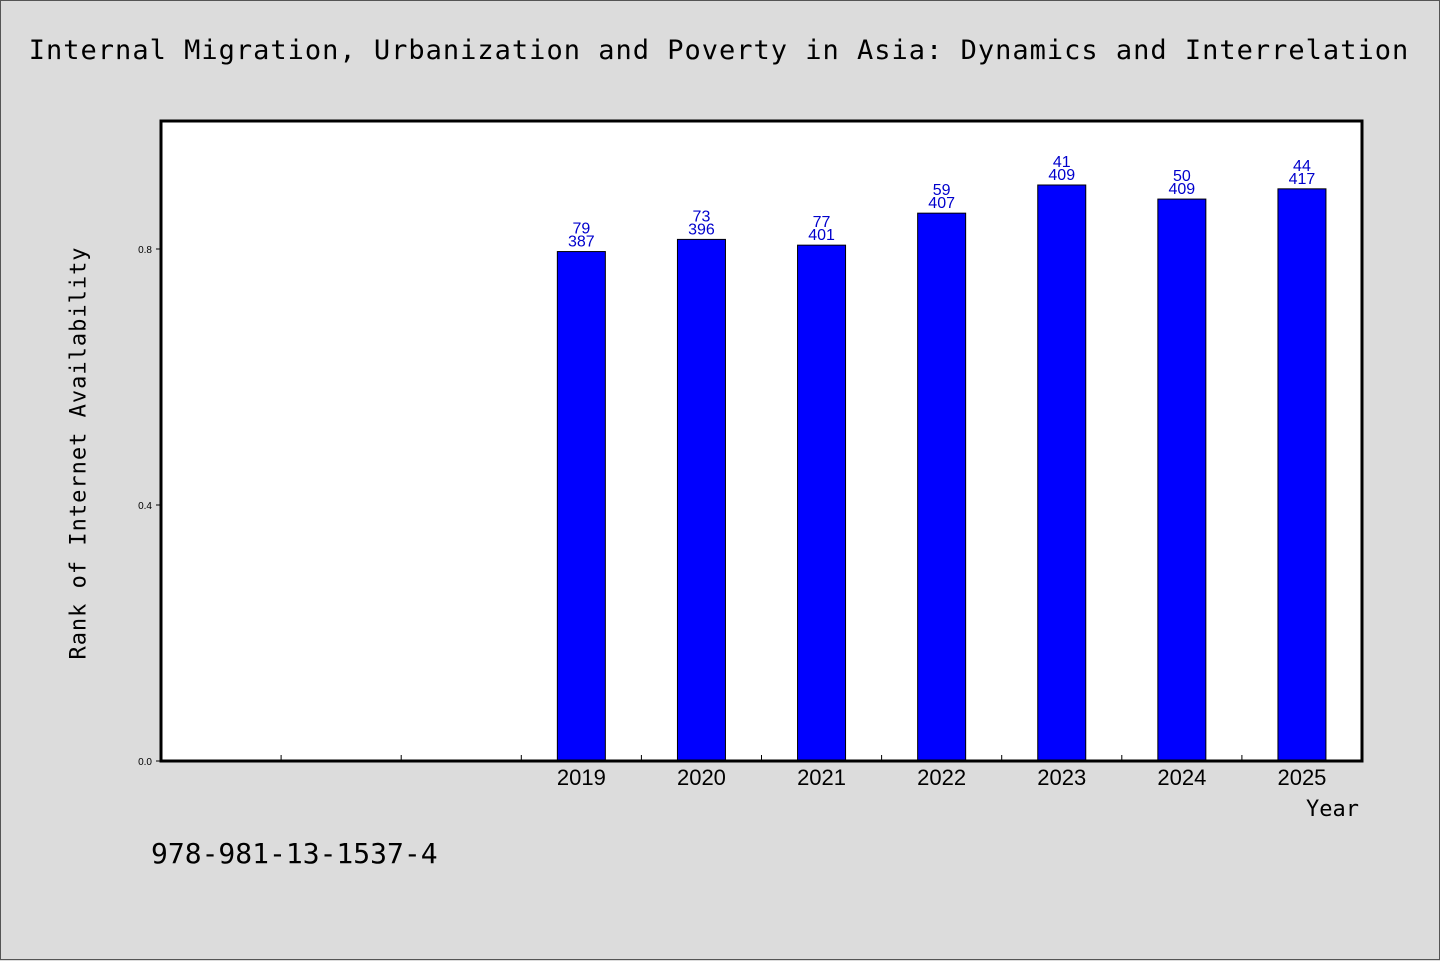 The width and height of the screenshot is (1440, 961). Describe the element at coordinates (821, 777) in the screenshot. I see `x-tick-label: 2021` at that location.